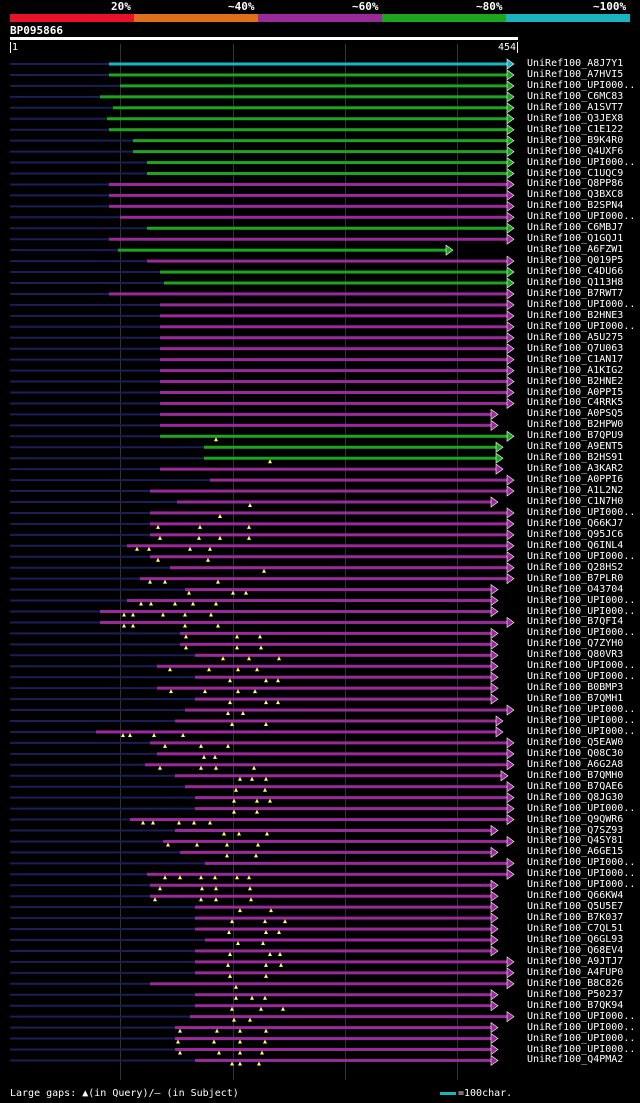 The height and width of the screenshot is (1103, 640). Describe the element at coordinates (575, 1060) in the screenshot. I see `hit-label-link: UniRef100_Q4PMA2` at that location.